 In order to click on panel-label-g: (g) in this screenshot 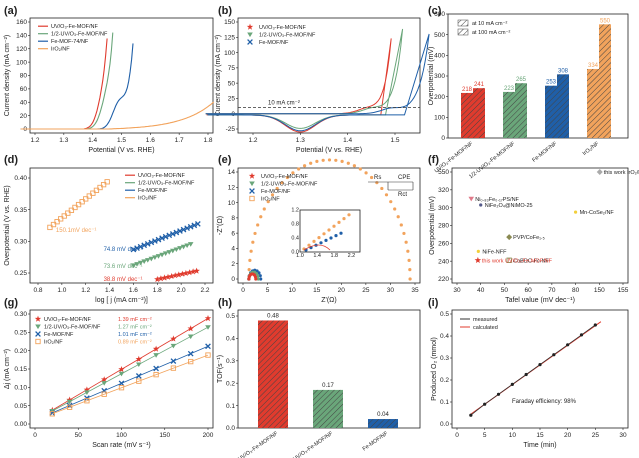, I will do `click(11, 303)`.